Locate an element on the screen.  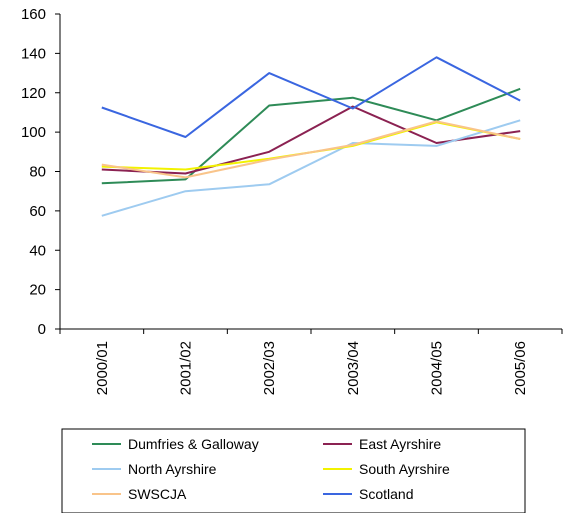
series-line-north-ayrshire is located at coordinates (311, 168).